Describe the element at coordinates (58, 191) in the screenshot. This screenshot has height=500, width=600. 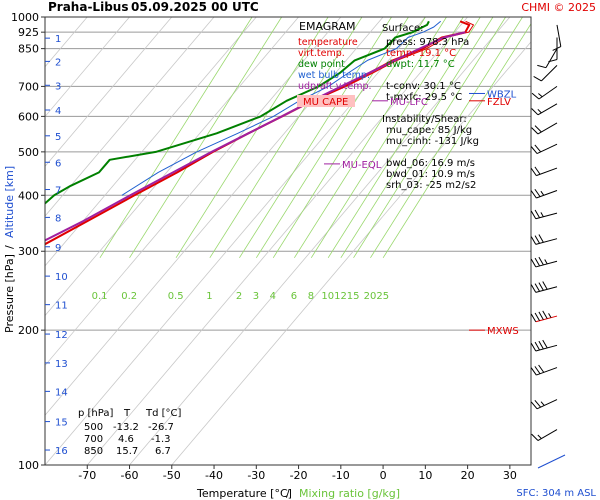
I see `altitude-tick-label: 7` at that location.